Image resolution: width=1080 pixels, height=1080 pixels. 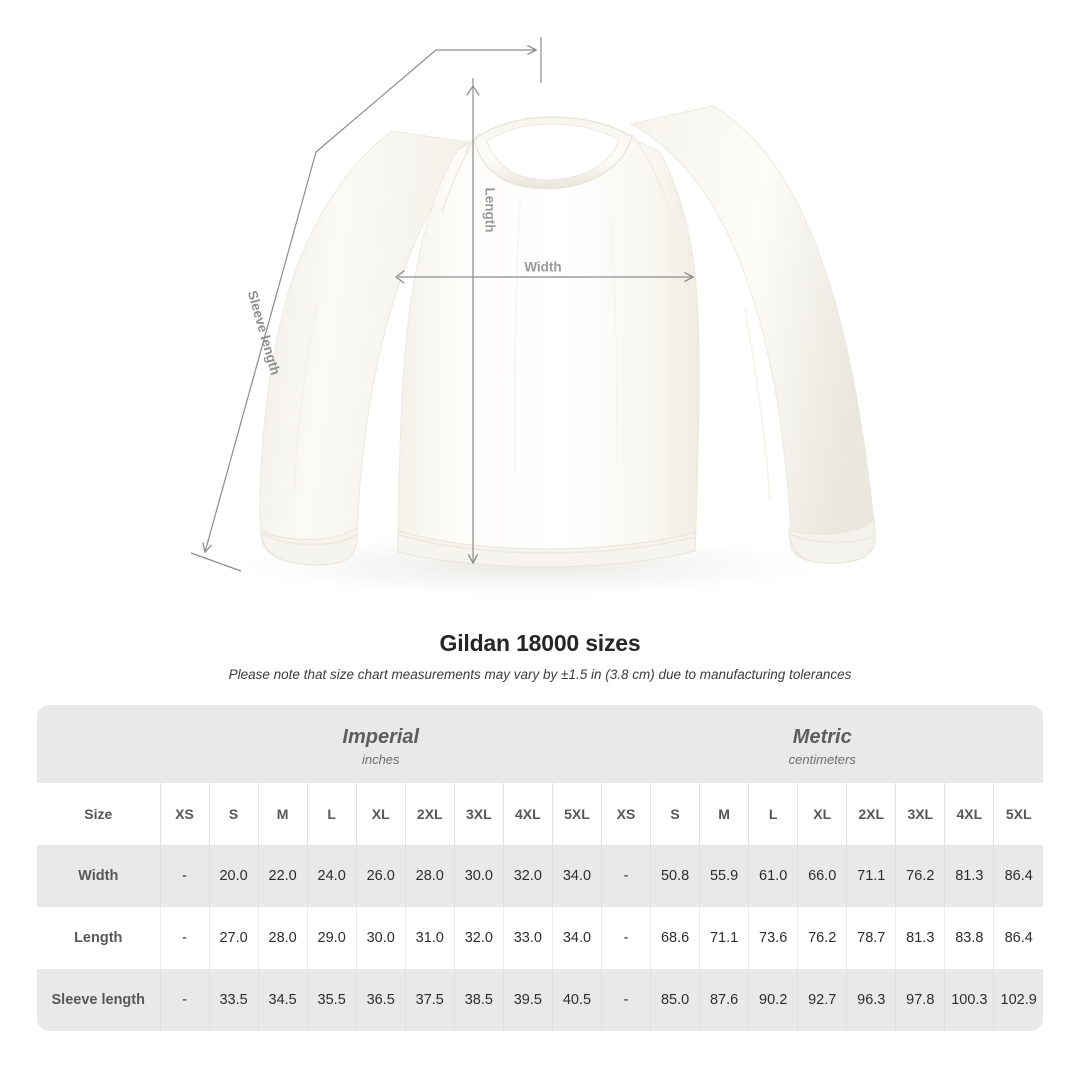 What do you see at coordinates (478, 938) in the screenshot?
I see `cell-length-imperial-3xl: 32.0` at bounding box center [478, 938].